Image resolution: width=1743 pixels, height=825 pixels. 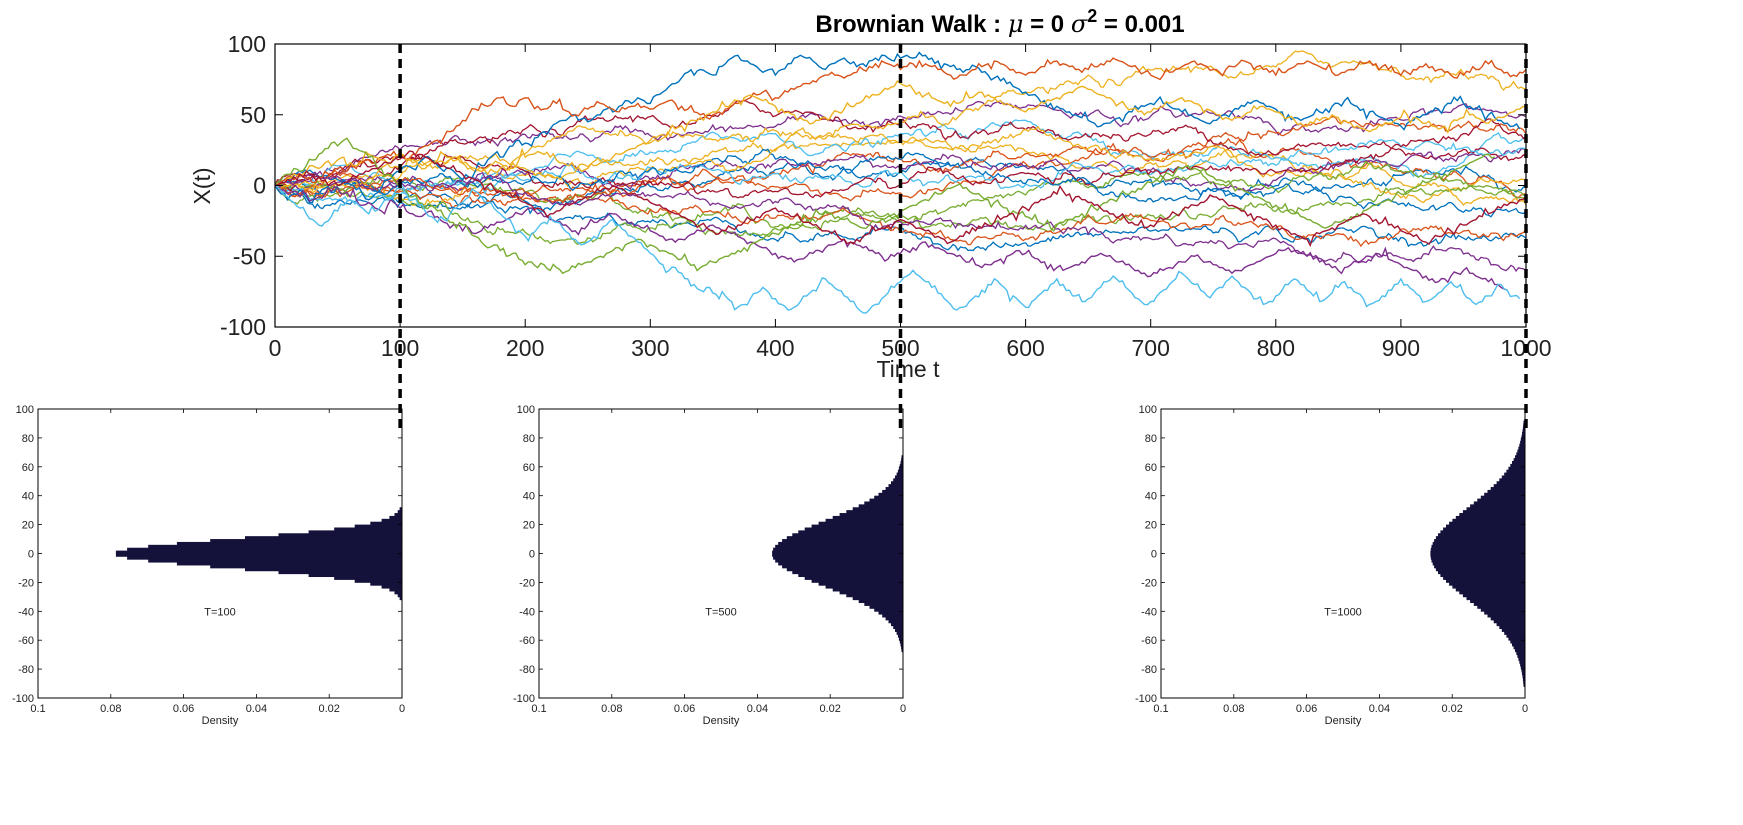 I want to click on main-chart-title: Brownian Walk : μ = 0 σ2 = 0.001, so click(x=999, y=22).